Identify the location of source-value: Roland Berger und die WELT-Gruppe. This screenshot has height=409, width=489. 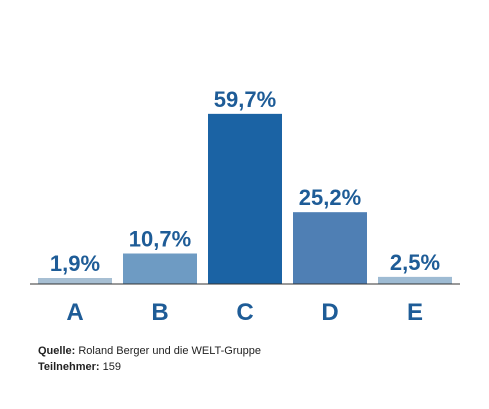
(169, 351).